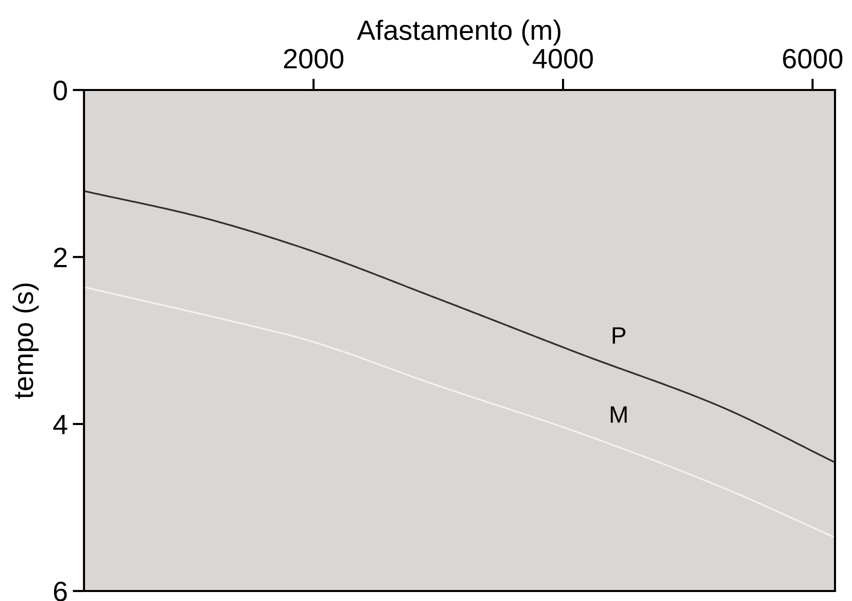  What do you see at coordinates (562, 58) in the screenshot?
I see `x-tick-label: 4000` at bounding box center [562, 58].